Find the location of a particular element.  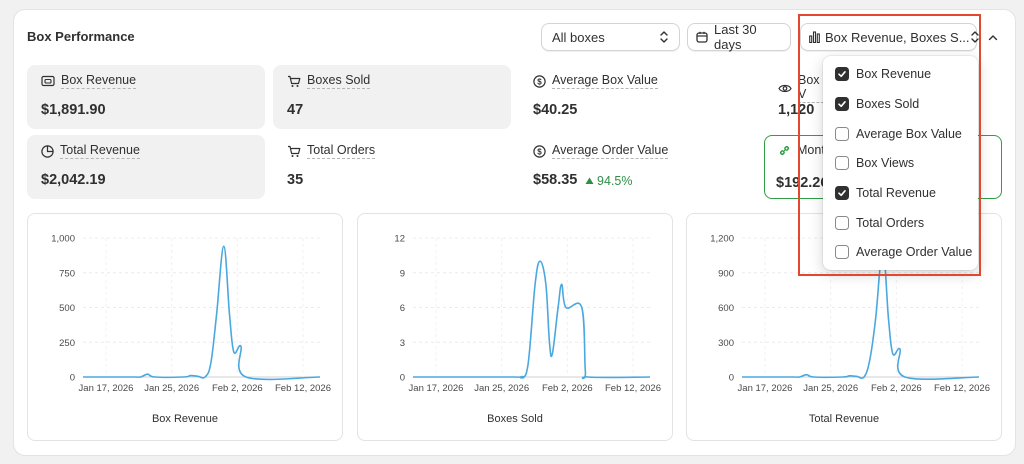

y-tick-label: 500 is located at coordinates (67, 308).